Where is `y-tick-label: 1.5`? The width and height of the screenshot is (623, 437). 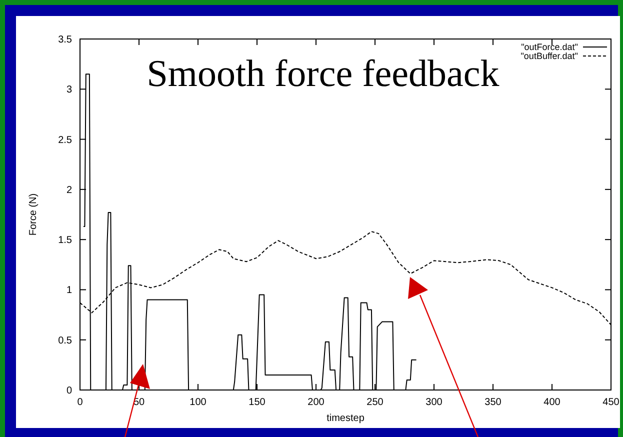 y-tick-label: 1.5 is located at coordinates (65, 240).